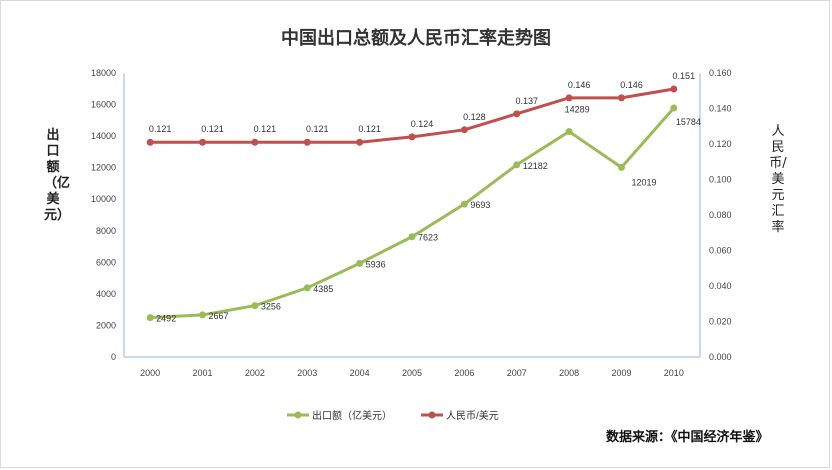 Image resolution: width=832 pixels, height=470 pixels. What do you see at coordinates (569, 373) in the screenshot?
I see `x-tick-label: 2008` at bounding box center [569, 373].